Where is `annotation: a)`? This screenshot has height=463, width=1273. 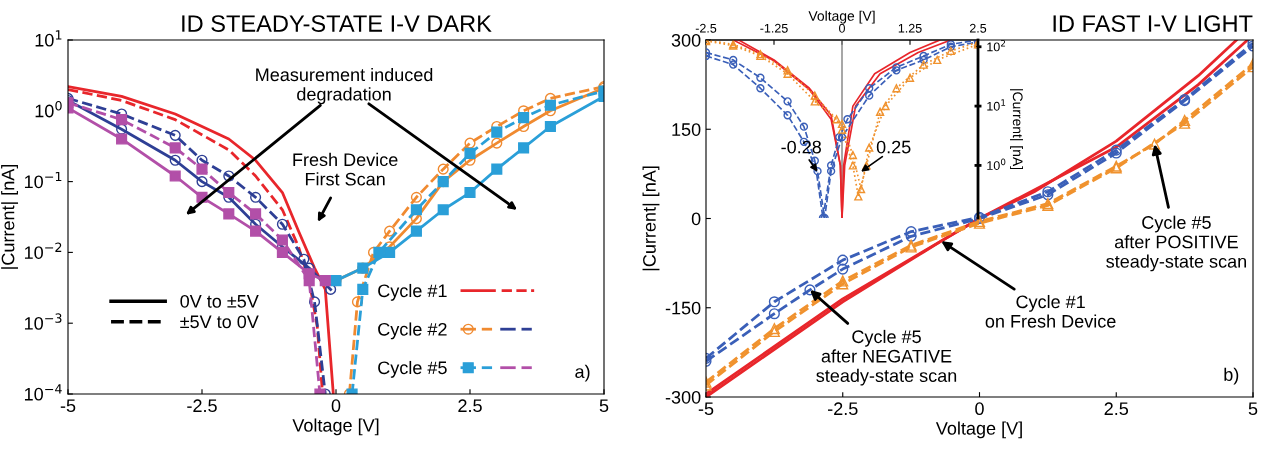 annotation: a) is located at coordinates (582, 373).